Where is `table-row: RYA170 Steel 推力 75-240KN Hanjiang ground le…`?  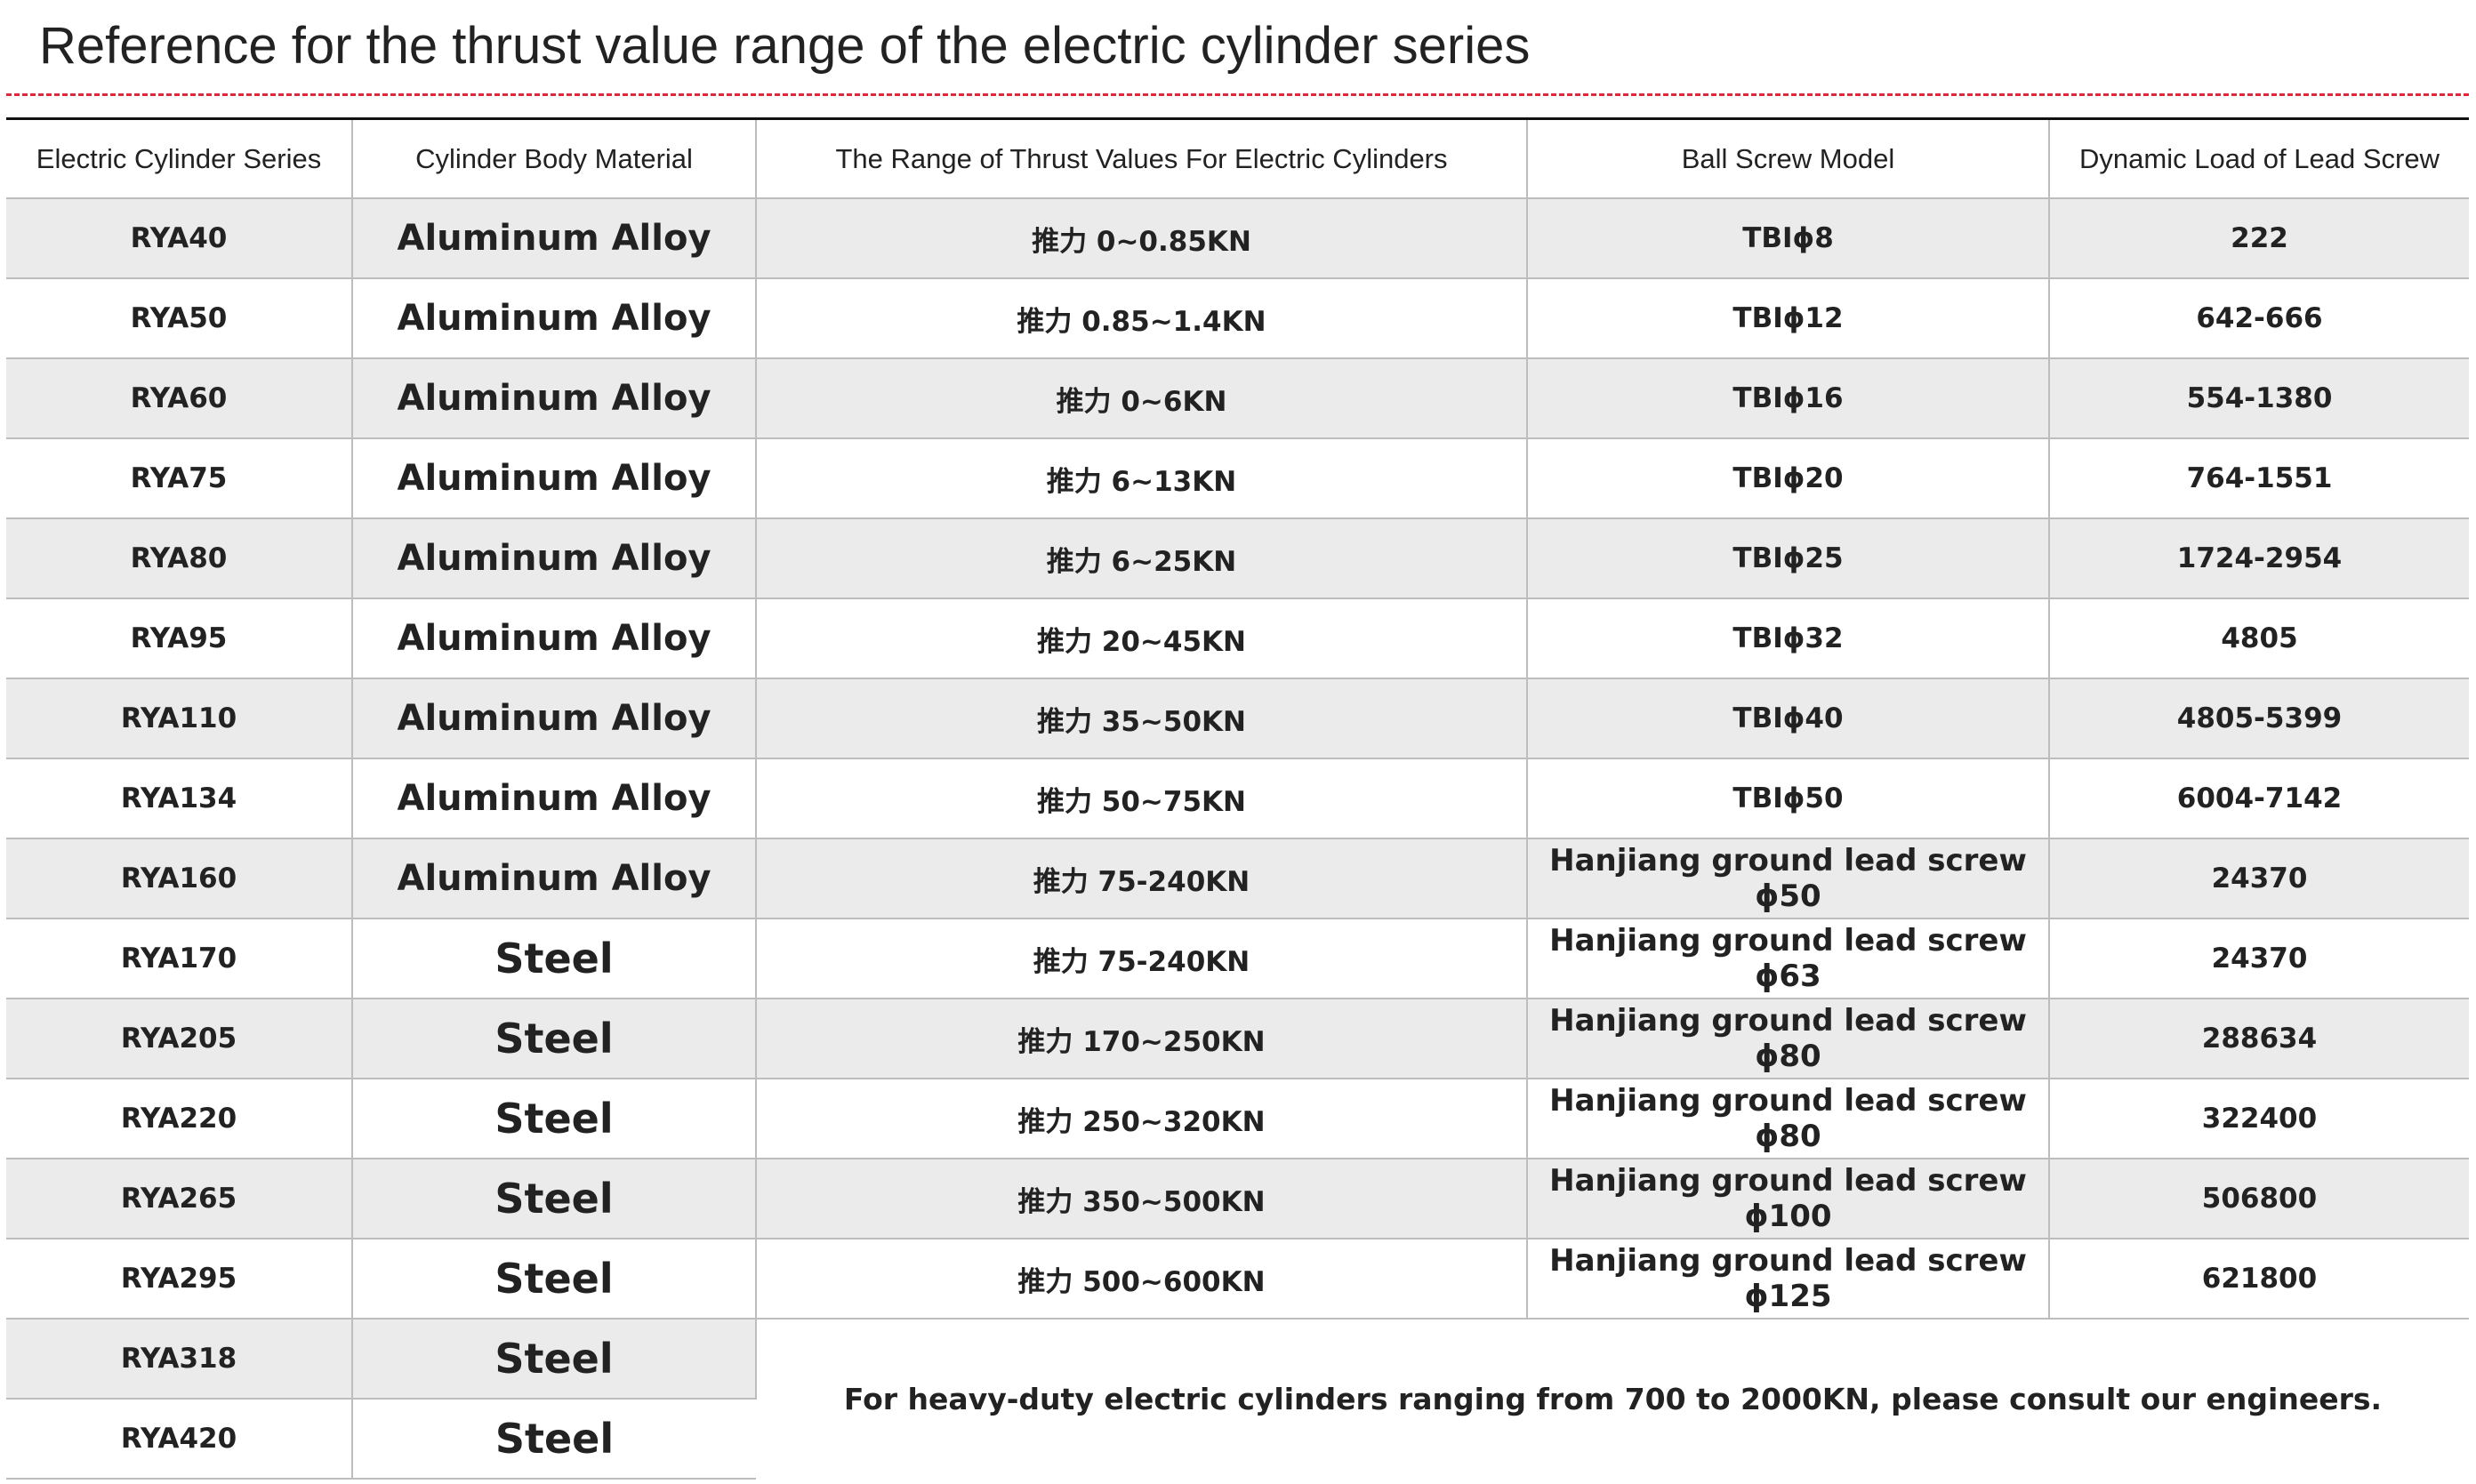 table-row: RYA170 Steel 推力 75-240KN Hanjiang ground le… is located at coordinates (1237, 958).